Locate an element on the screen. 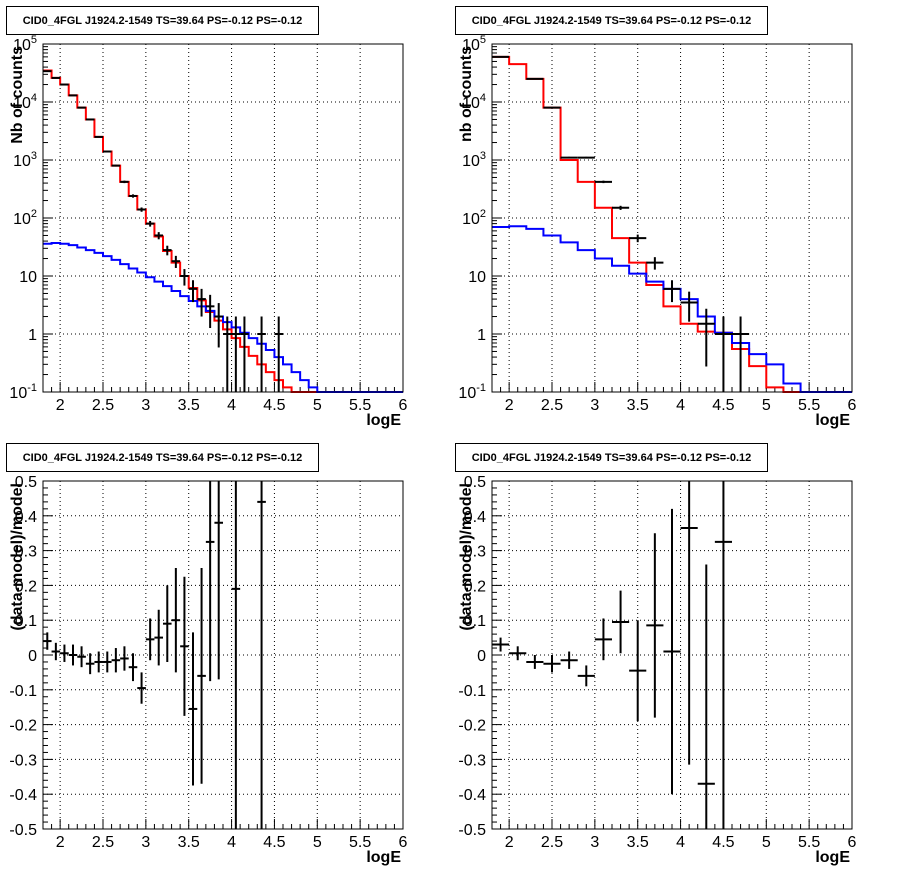  y-tick-label: 0 is located at coordinates (32, 656).